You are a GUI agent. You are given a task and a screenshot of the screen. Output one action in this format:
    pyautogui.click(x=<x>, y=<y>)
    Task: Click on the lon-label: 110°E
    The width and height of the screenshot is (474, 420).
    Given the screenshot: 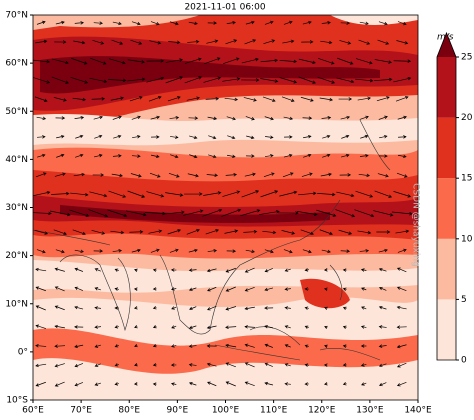 What is the action you would take?
    pyautogui.click(x=274, y=411)
    